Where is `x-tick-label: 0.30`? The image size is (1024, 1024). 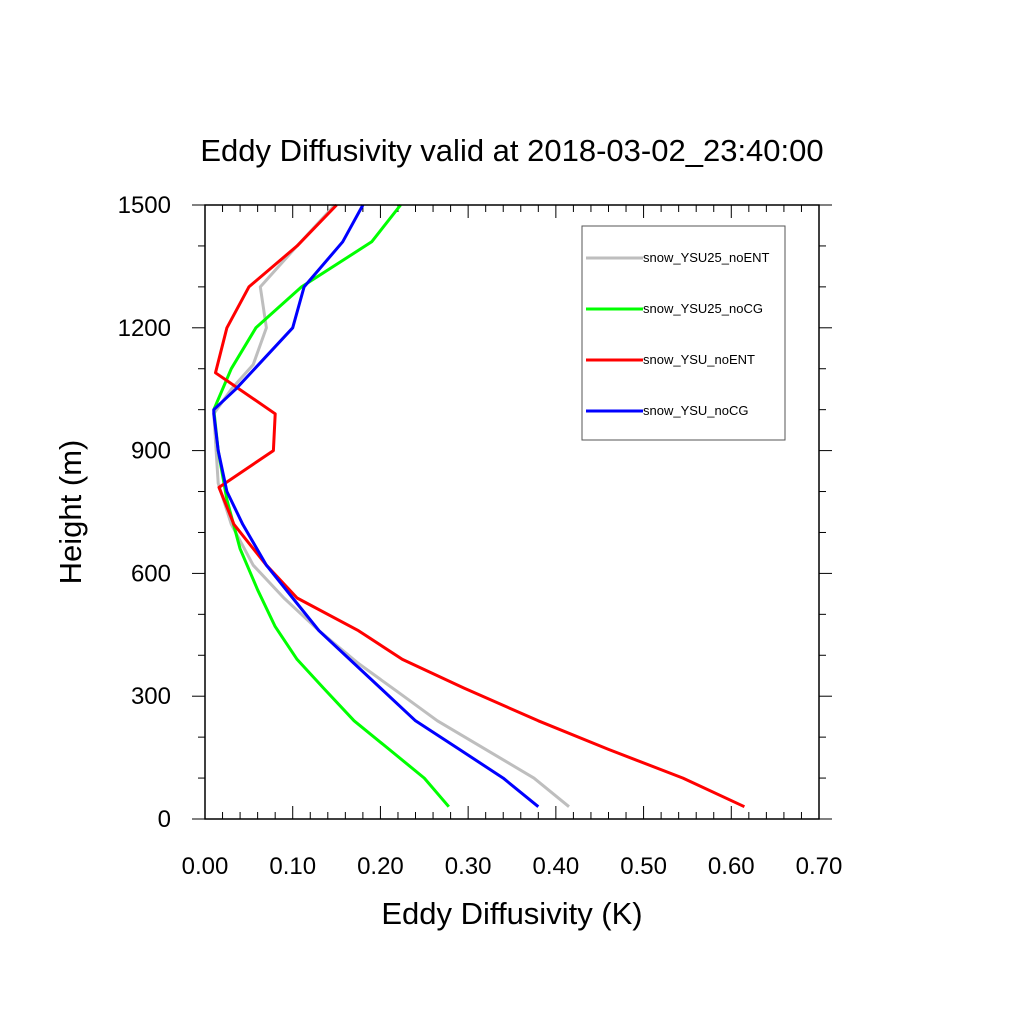 x-tick-label: 0.30 is located at coordinates (468, 866).